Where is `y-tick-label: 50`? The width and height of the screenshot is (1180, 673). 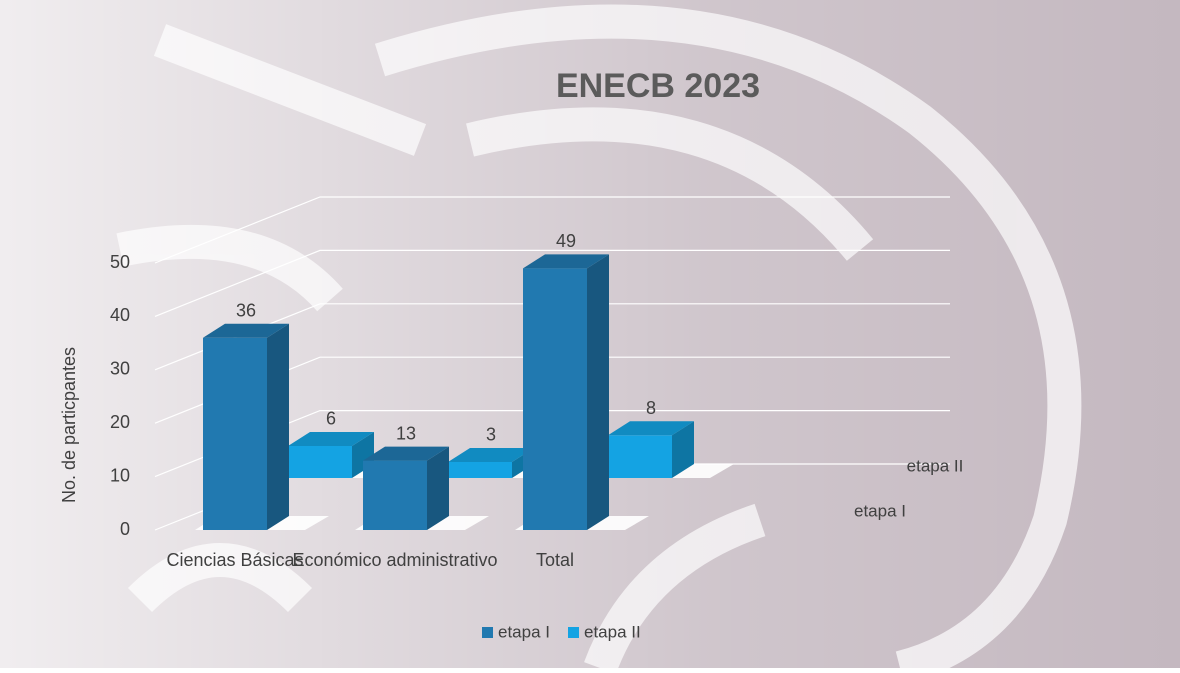
y-tick-label: 50 is located at coordinates (120, 262).